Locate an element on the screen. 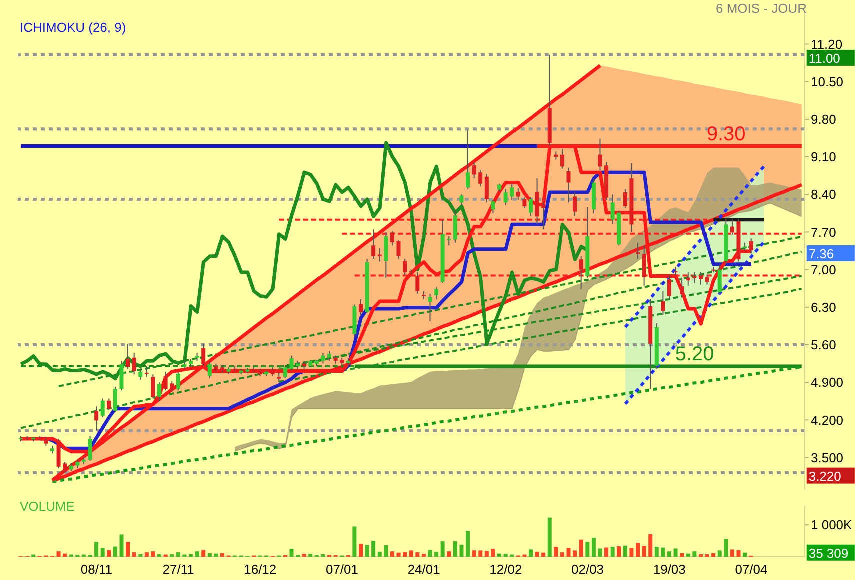 The width and height of the screenshot is (855, 580). ref-line-label: 3.220 is located at coordinates (825, 476).